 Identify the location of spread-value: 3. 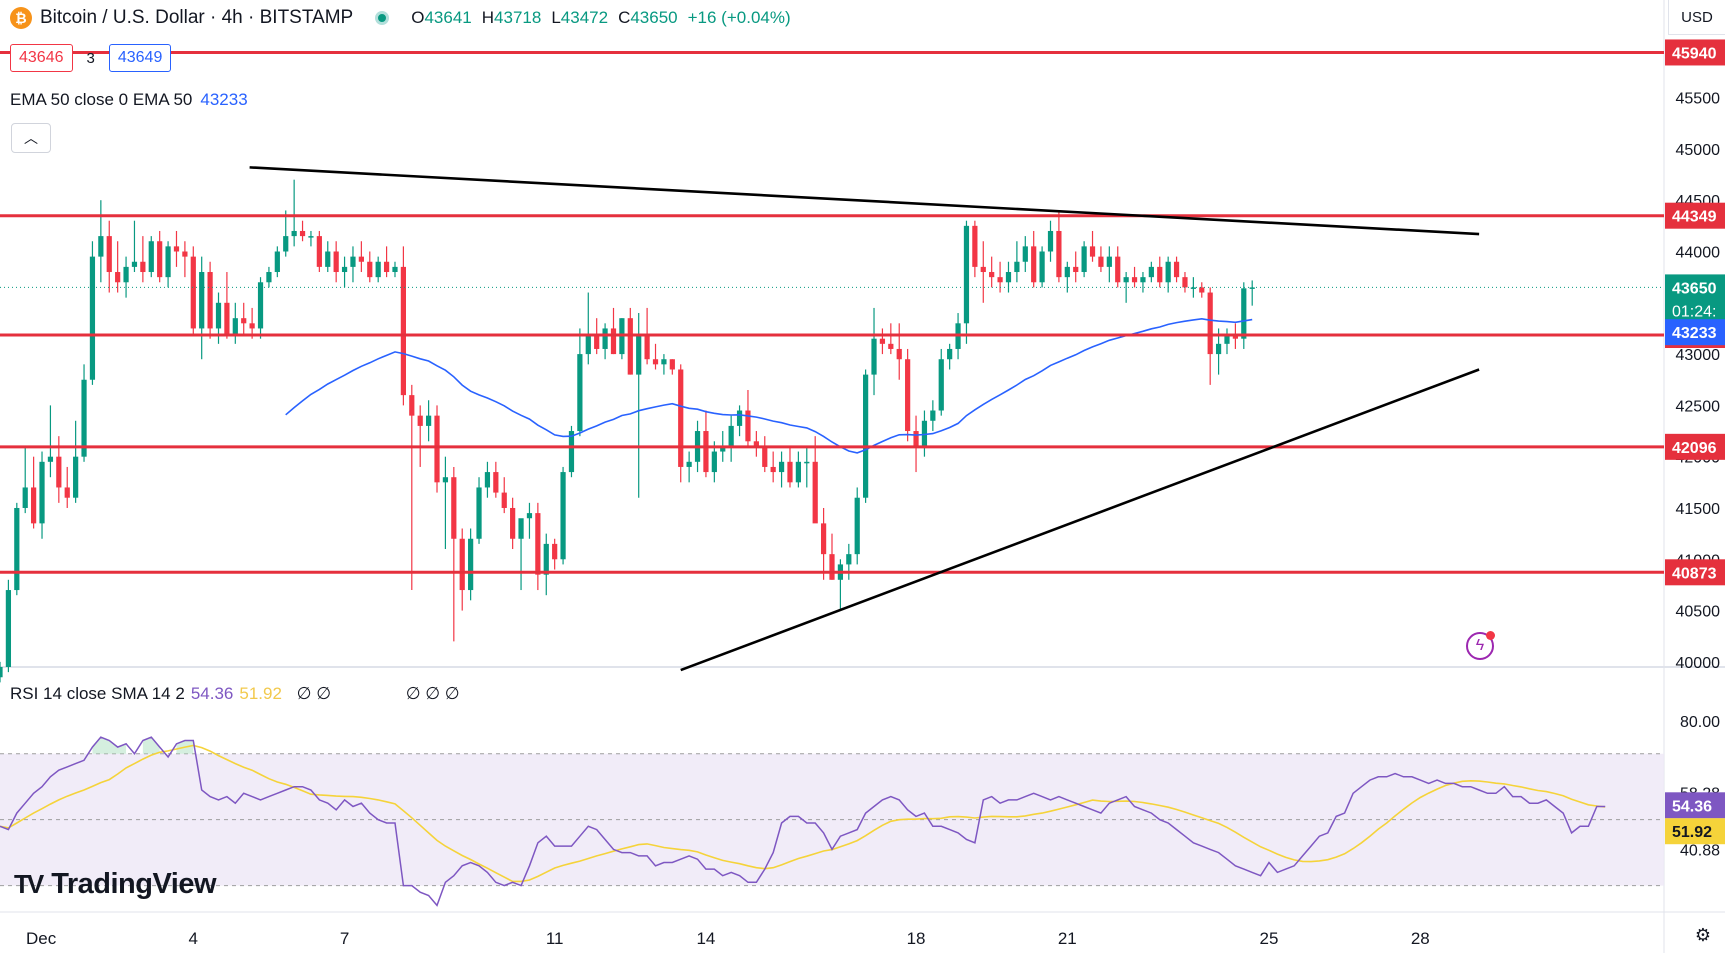
(90, 58).